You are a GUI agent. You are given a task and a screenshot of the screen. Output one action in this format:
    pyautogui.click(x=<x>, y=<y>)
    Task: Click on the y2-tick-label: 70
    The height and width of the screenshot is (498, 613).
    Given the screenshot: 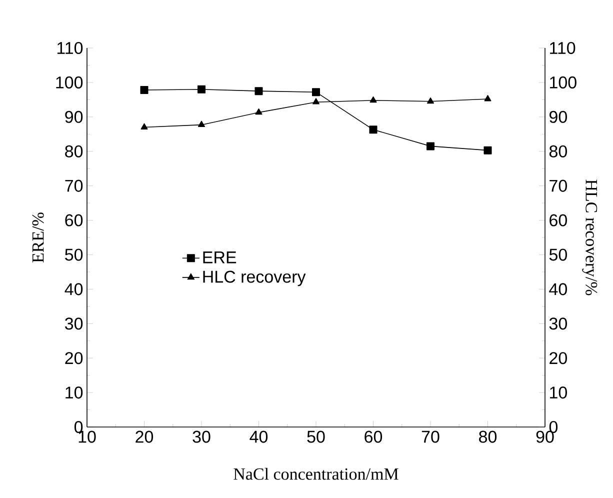 What is the action you would take?
    pyautogui.click(x=558, y=186)
    